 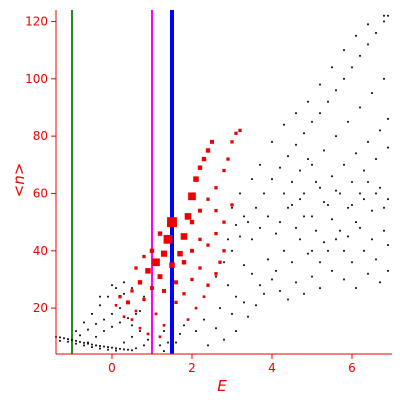 What do you see at coordinates (272, 368) in the screenshot?
I see `x-tick-label: 4` at bounding box center [272, 368].